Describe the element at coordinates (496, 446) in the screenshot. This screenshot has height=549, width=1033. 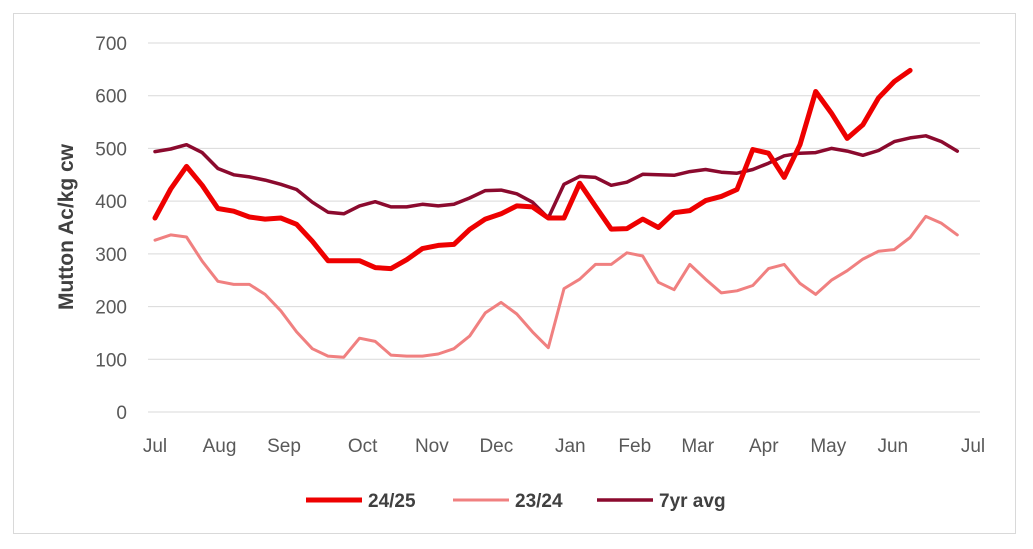
I see `x-tick-label: Dec` at that location.